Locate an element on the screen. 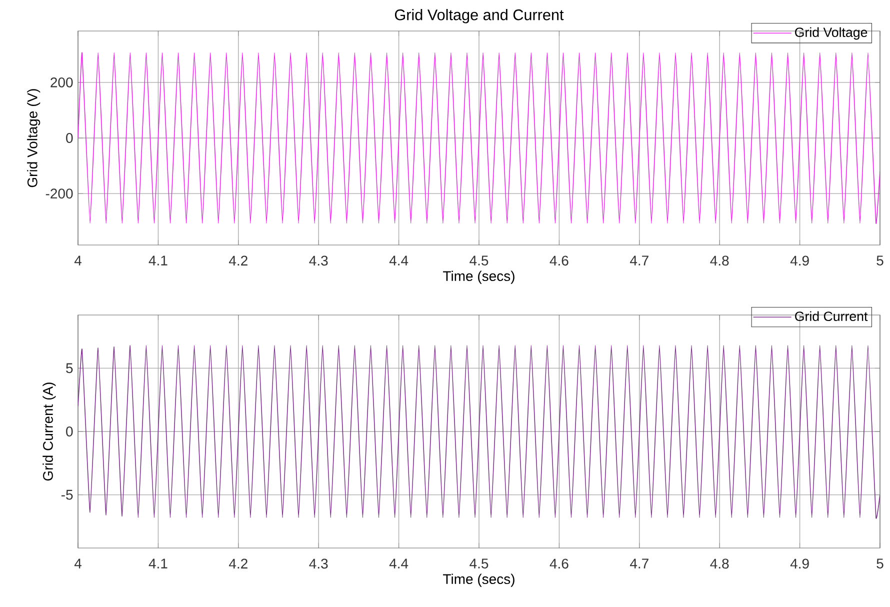  y-axis-title: Grid Current (A) is located at coordinates (49, 431).